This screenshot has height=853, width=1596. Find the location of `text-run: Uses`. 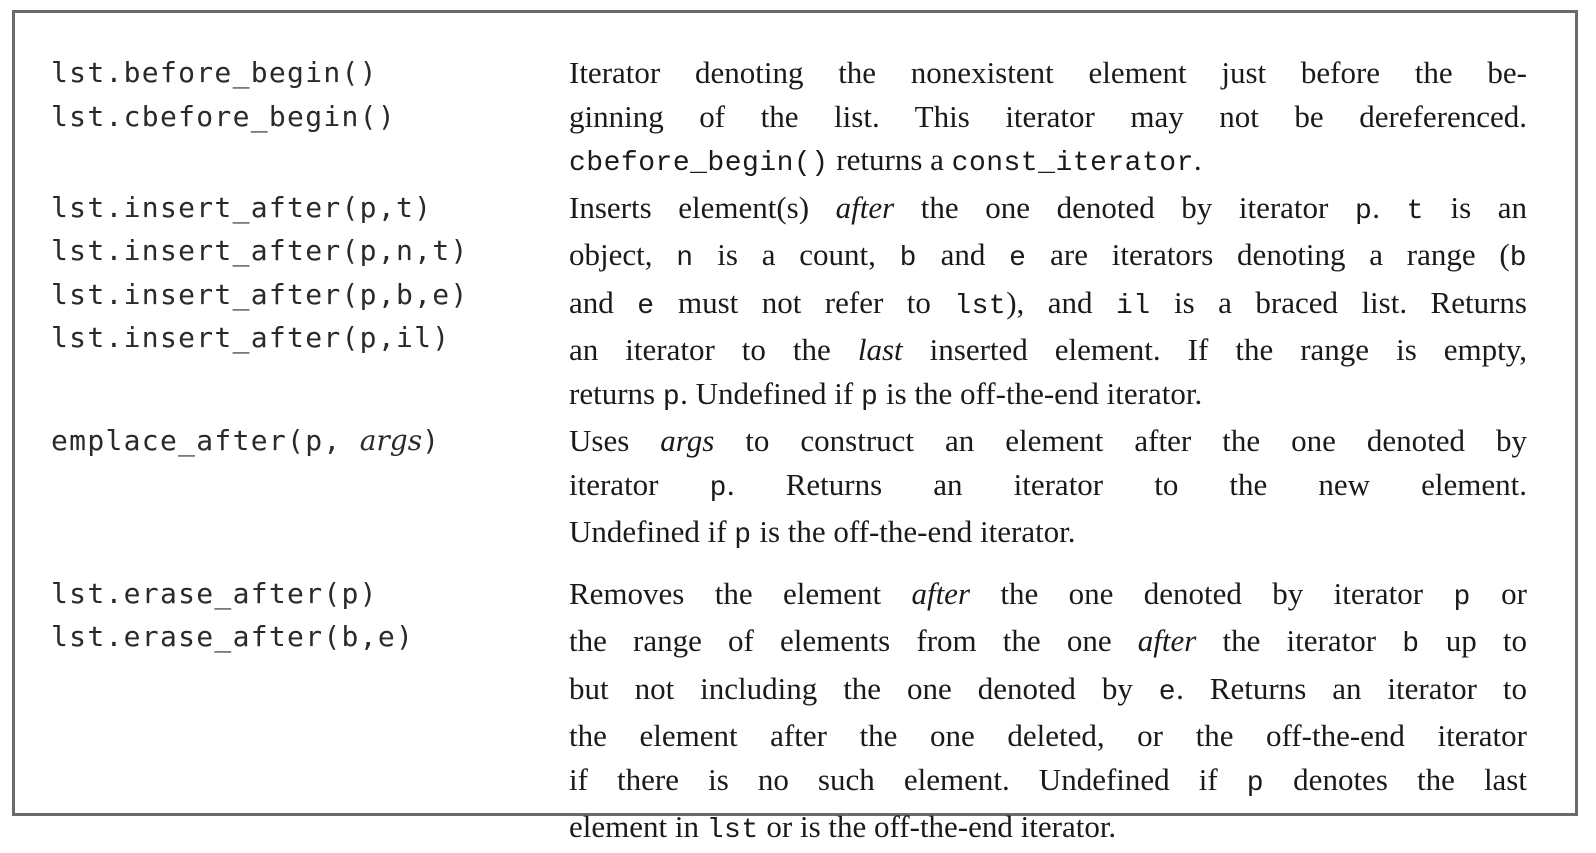

text-run: Uses is located at coordinates (615, 440).